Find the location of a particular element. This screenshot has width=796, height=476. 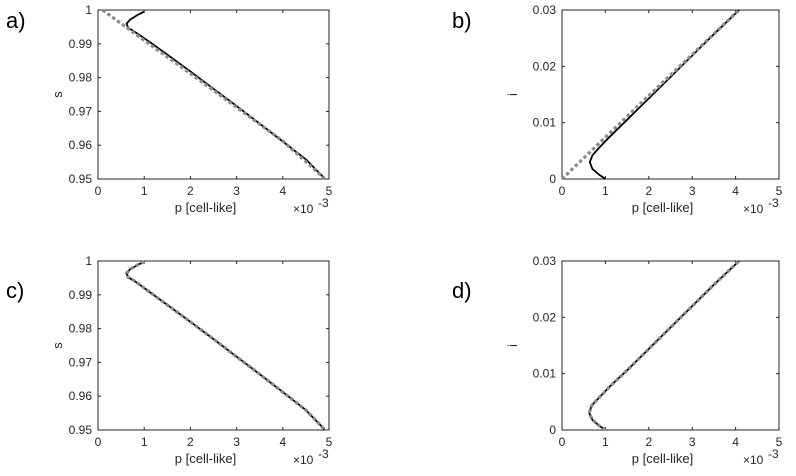

panel-label: c) is located at coordinates (15, 290).